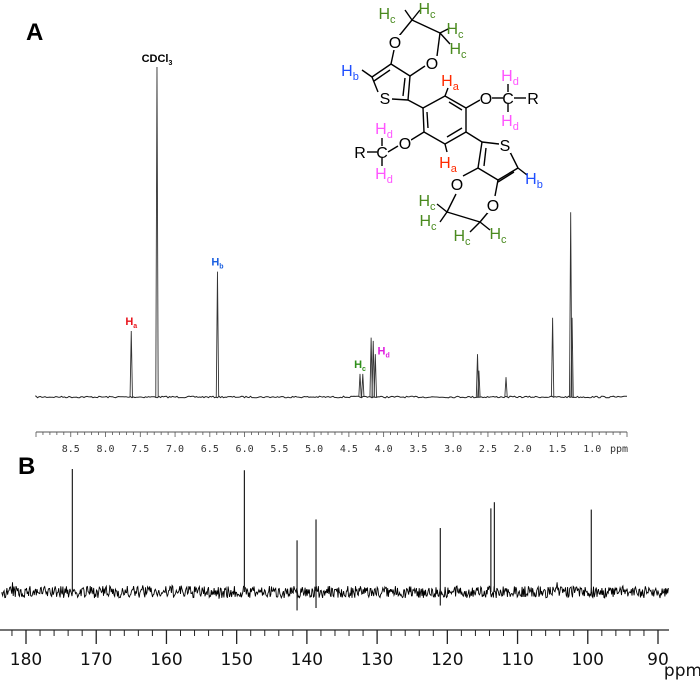 This screenshot has height=680, width=700. What do you see at coordinates (588, 660) in the screenshot?
I see `carbon-tick-label: 100` at bounding box center [588, 660].